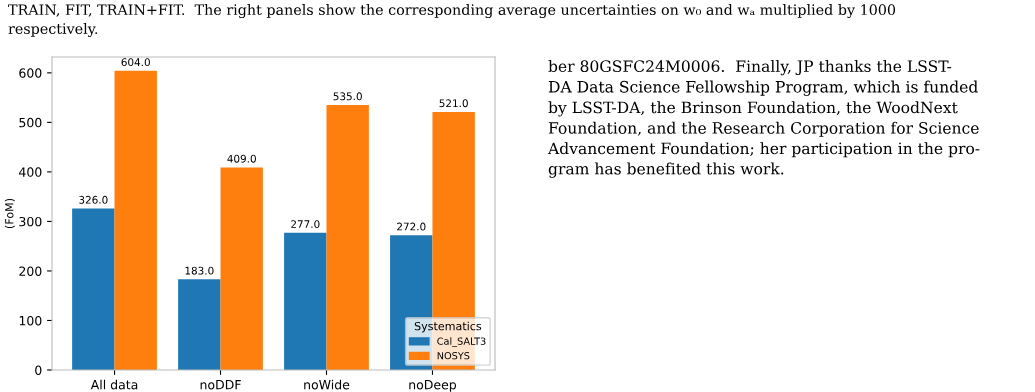 The width and height of the screenshot is (1035, 392). Describe the element at coordinates (763, 119) in the screenshot. I see `text: ber 80GSFC24M0006. Finally, JP thanks the LSST- DA Data Science Fellowship Program, which is funded by LSST-DA, the Brinson Foundation, the WoodNext Foundation, and the Research Corporation for Science Advancement Foundation; her participation in the pro- gram has benefited this work.` at that location.